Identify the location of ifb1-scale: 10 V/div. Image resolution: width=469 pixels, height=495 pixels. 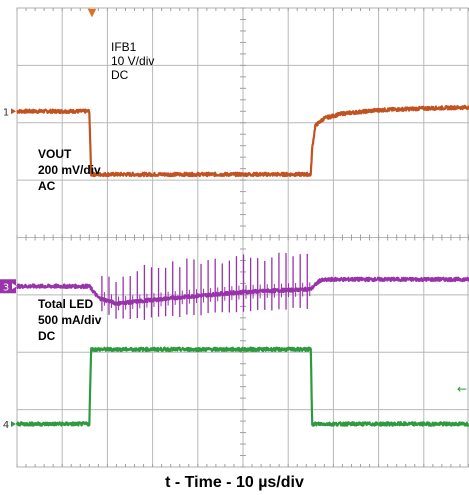
(133, 61).